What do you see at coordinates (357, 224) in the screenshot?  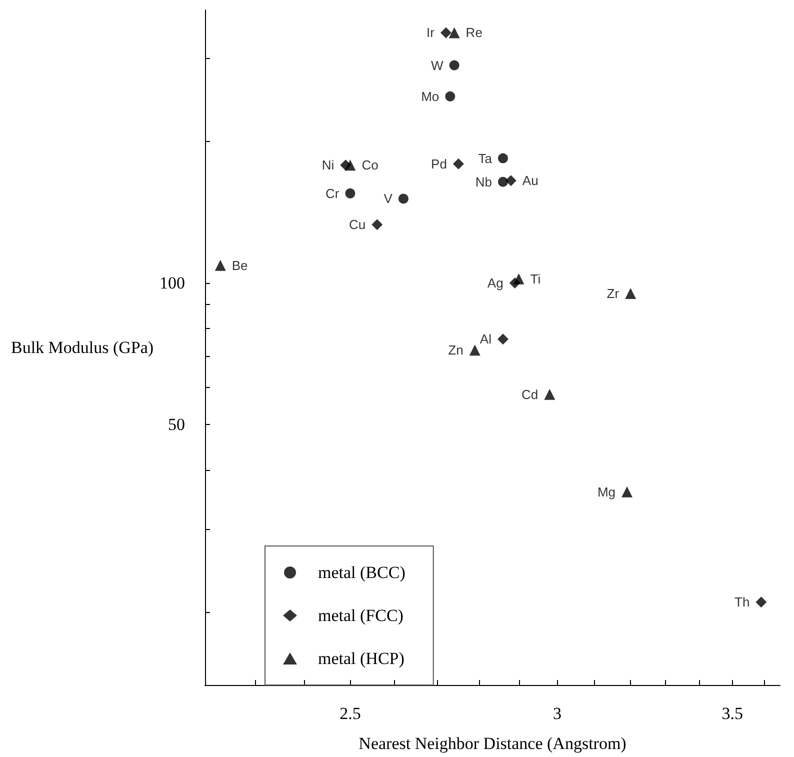 I see `data-label: Cu` at bounding box center [357, 224].